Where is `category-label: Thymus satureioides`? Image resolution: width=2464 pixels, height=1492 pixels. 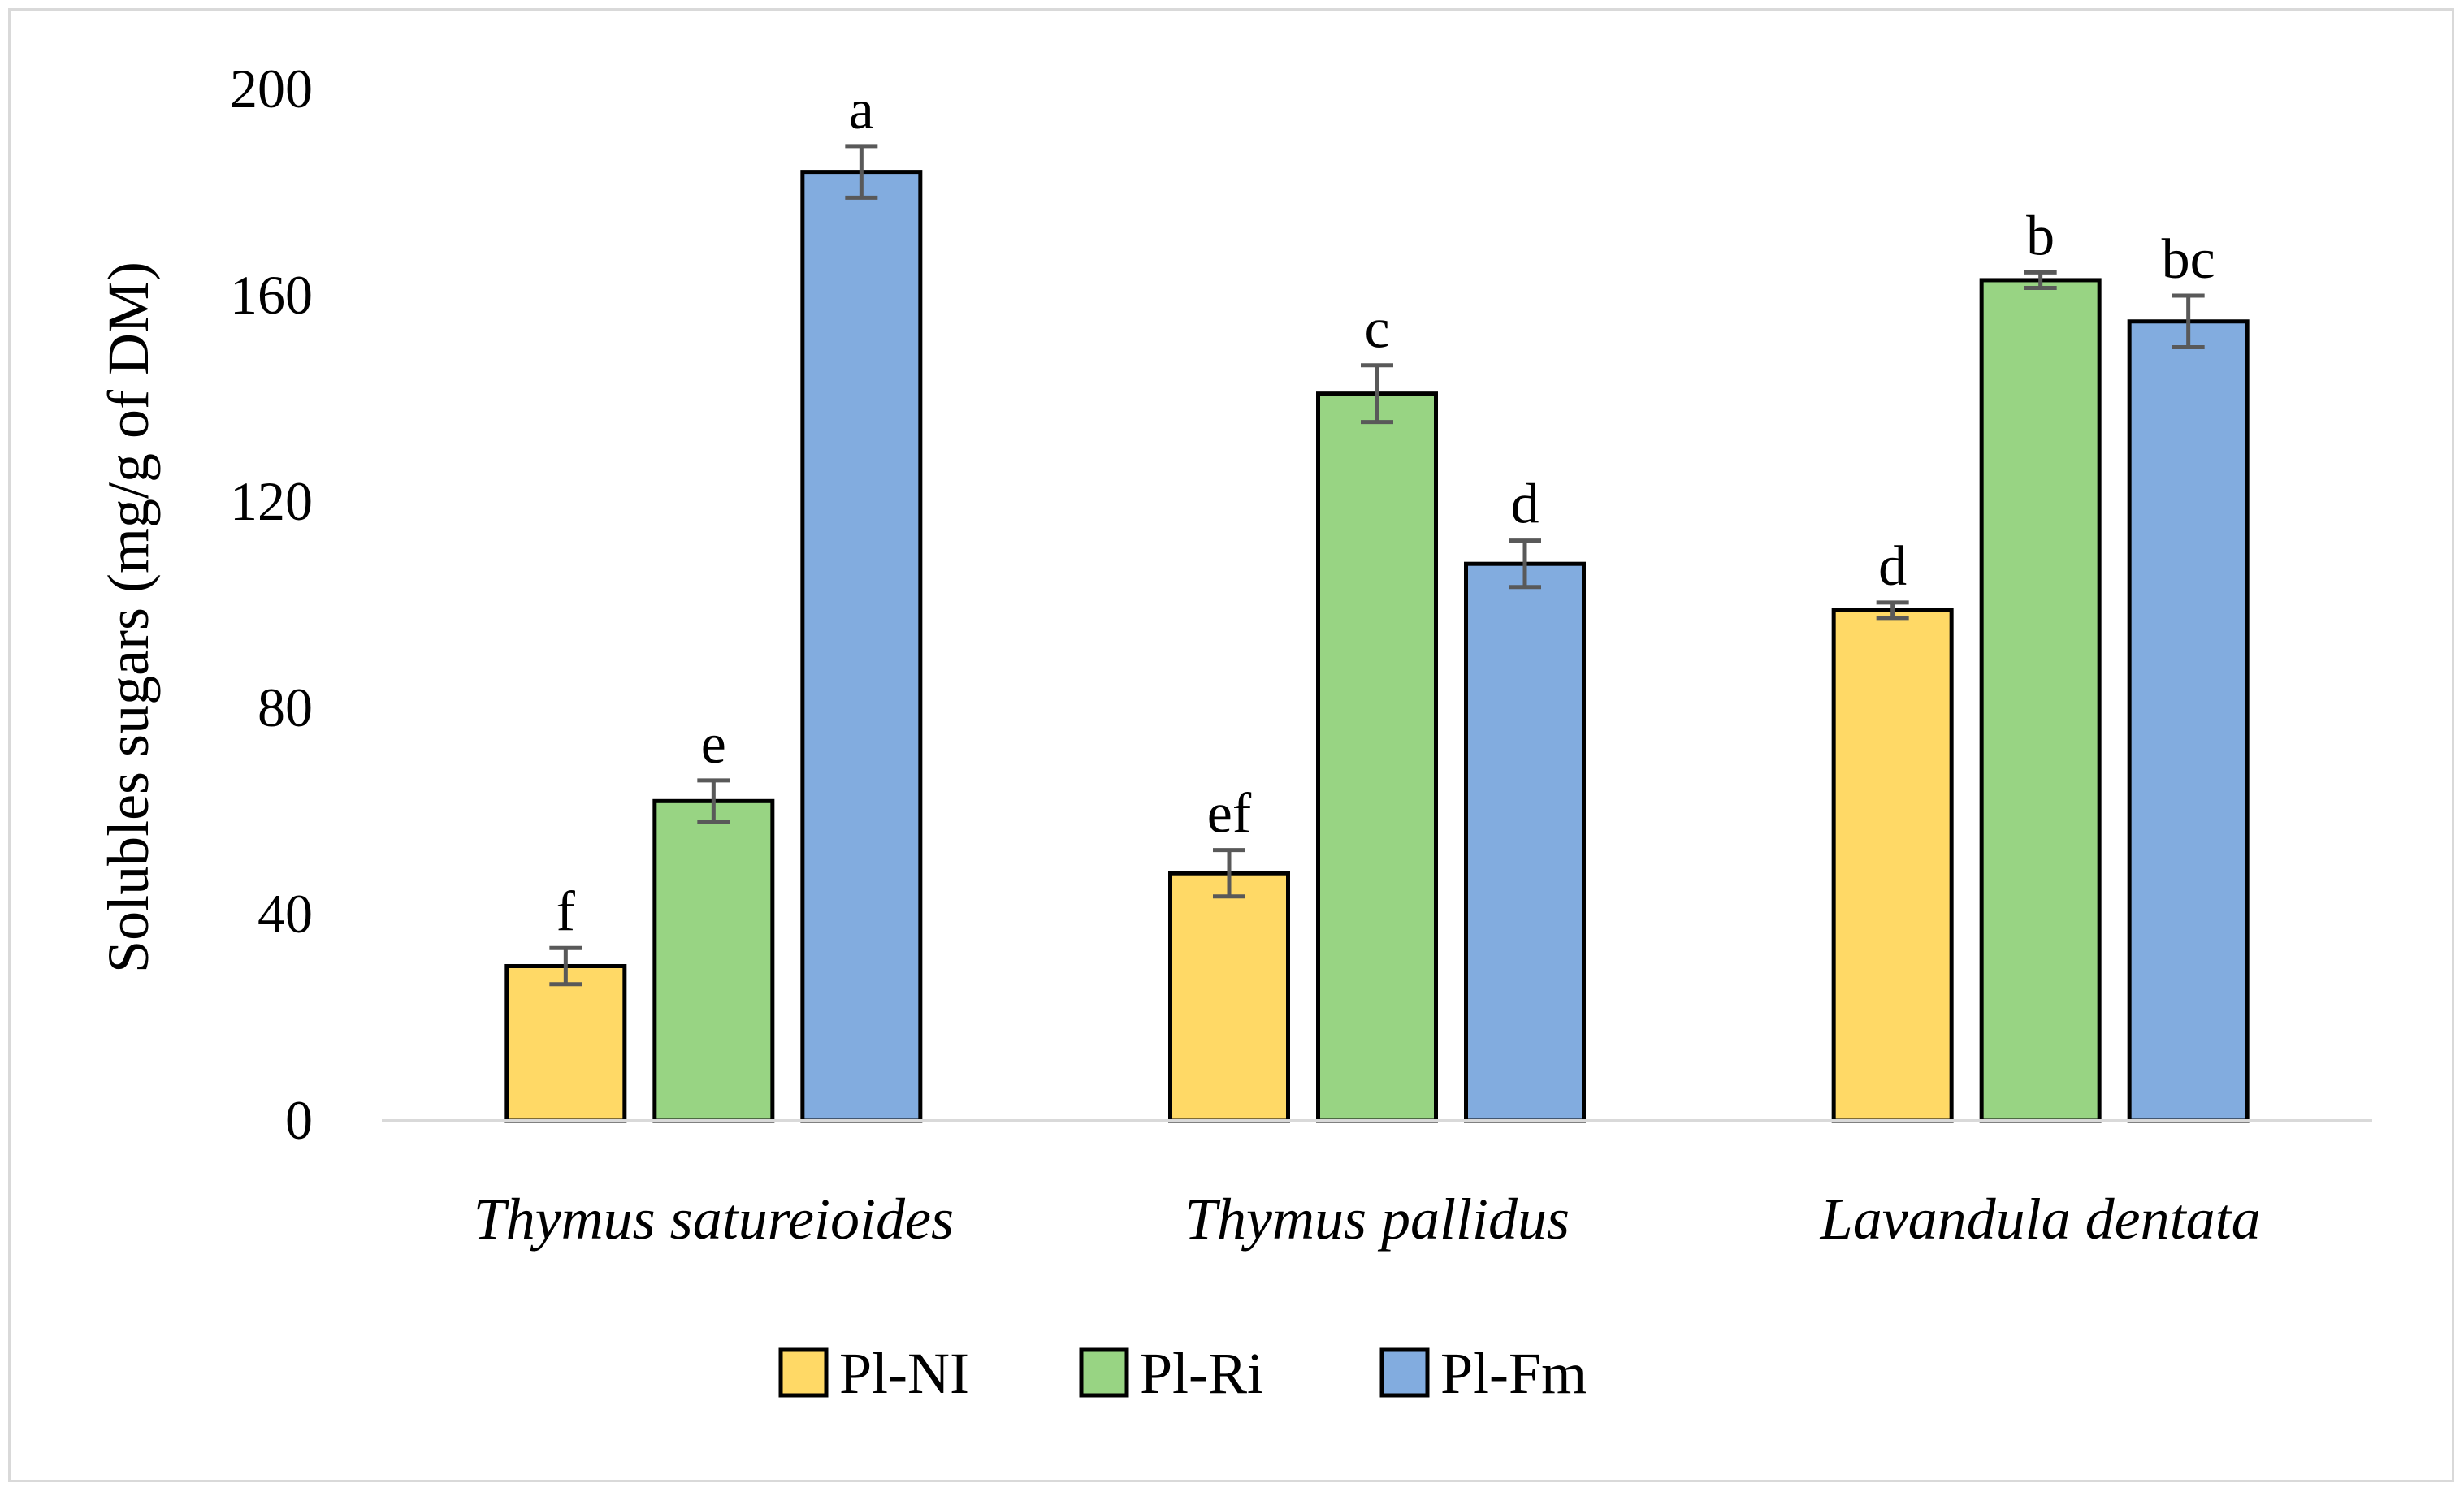 category-label: Thymus satureioides is located at coordinates (714, 1219).